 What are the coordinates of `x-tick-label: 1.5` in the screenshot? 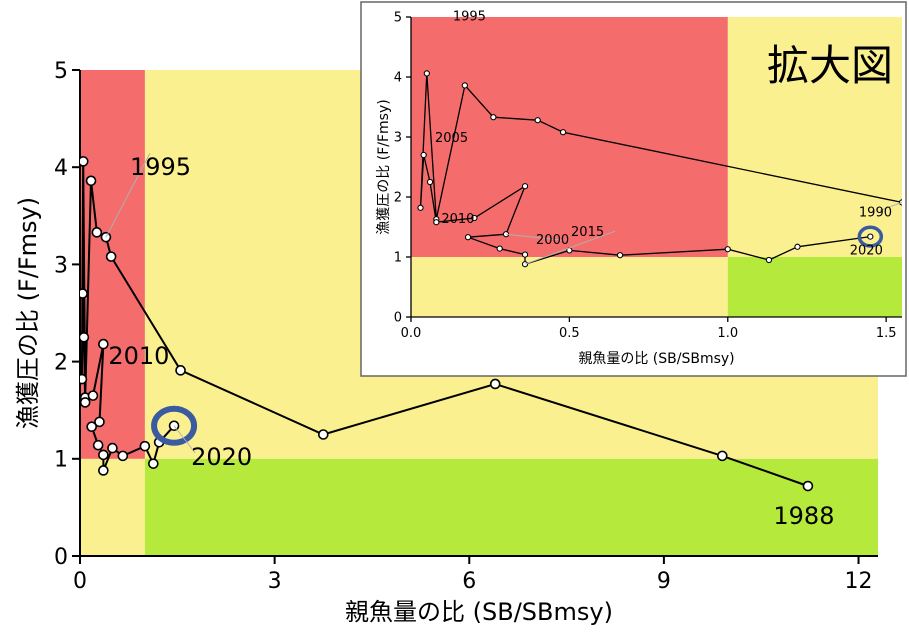 It's located at (886, 333).